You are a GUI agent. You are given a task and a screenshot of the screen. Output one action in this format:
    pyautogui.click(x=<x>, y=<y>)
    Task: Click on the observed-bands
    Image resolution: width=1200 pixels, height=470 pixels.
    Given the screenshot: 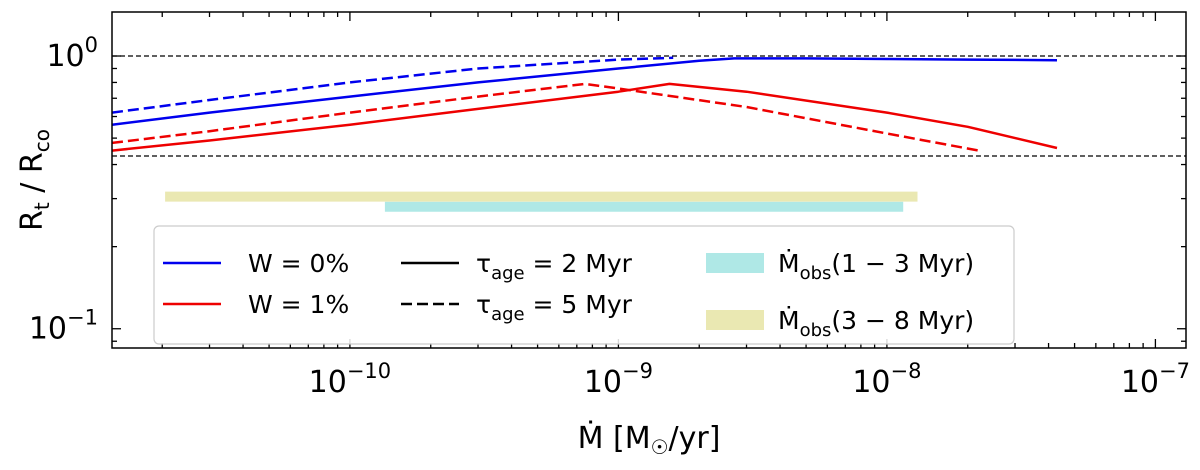 What is the action you would take?
    pyautogui.click(x=541, y=201)
    